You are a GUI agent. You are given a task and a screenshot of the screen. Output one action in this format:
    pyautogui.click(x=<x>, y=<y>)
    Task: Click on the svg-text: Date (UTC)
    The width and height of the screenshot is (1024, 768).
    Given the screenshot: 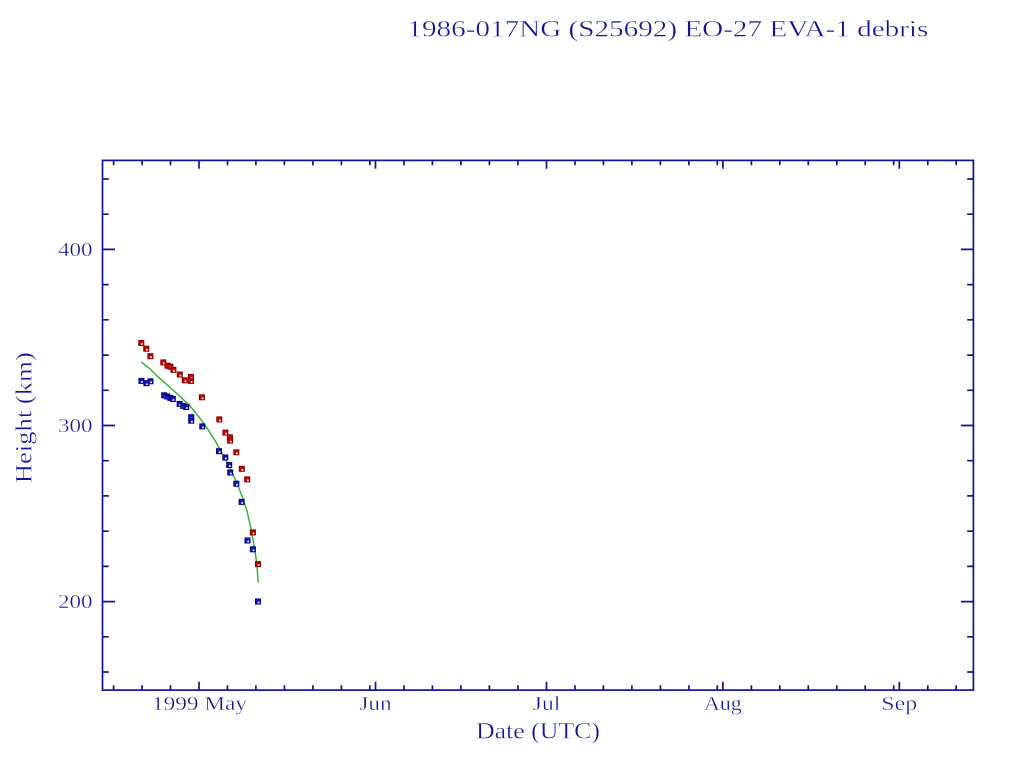 What is the action you would take?
    pyautogui.click(x=538, y=731)
    